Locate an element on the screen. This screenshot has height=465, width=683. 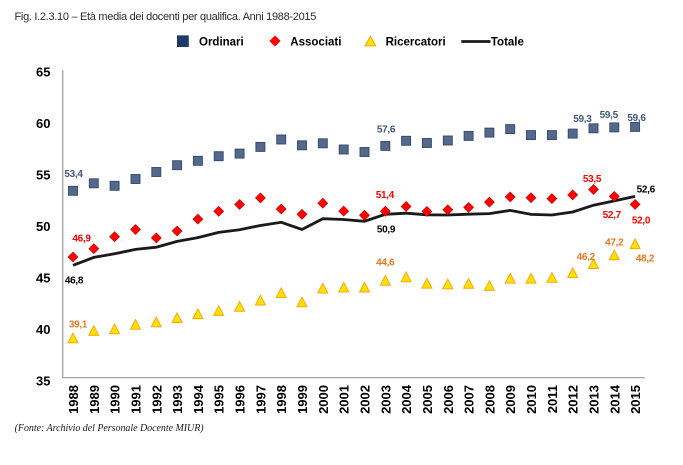
svg-text: 2014 is located at coordinates (614, 399).